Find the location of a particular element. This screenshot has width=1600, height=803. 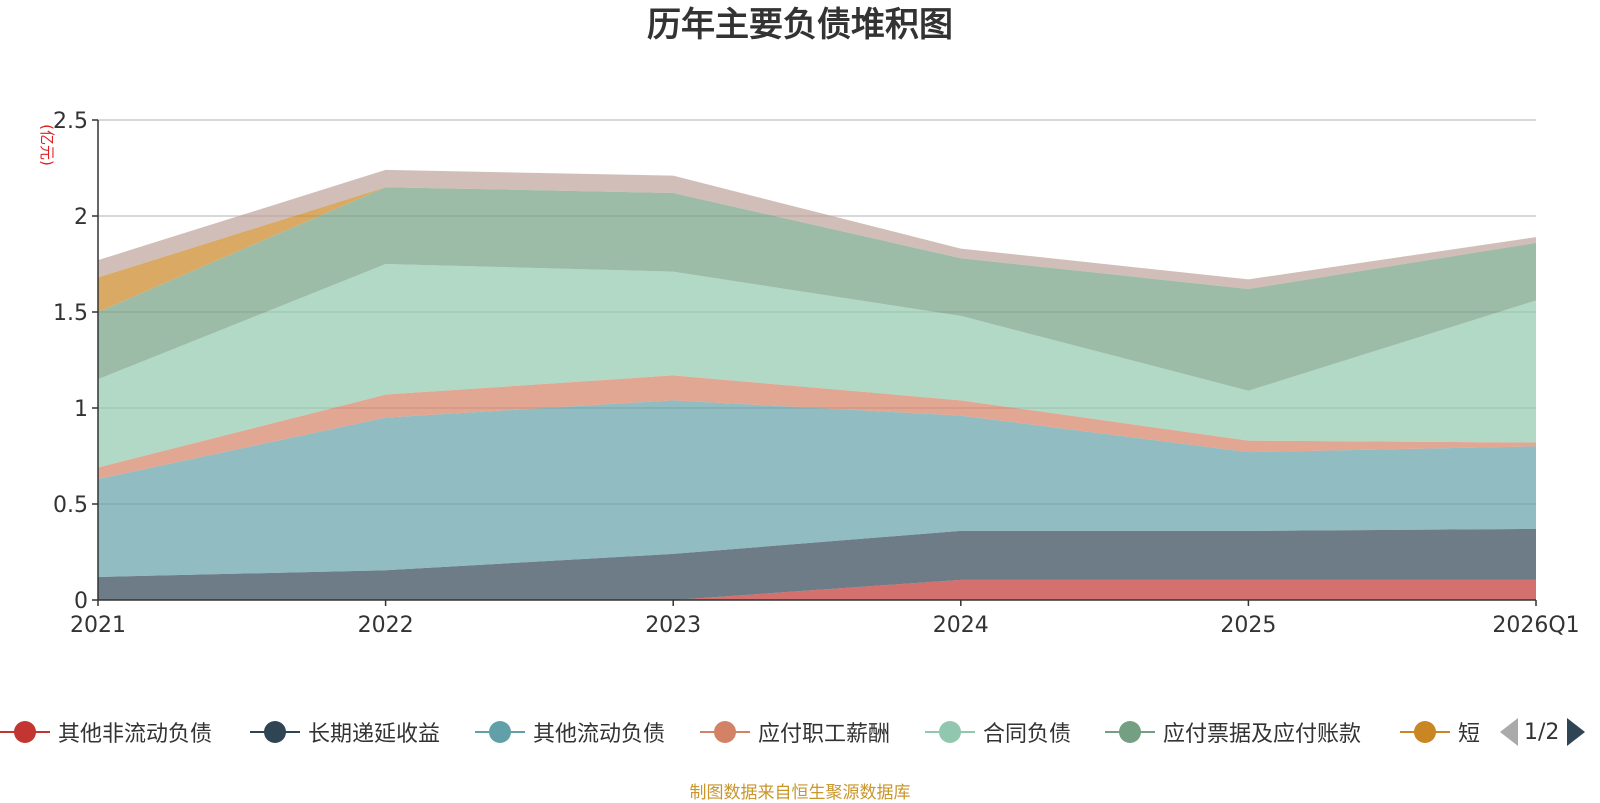

y-tick-label: 2.5 is located at coordinates (70, 121).